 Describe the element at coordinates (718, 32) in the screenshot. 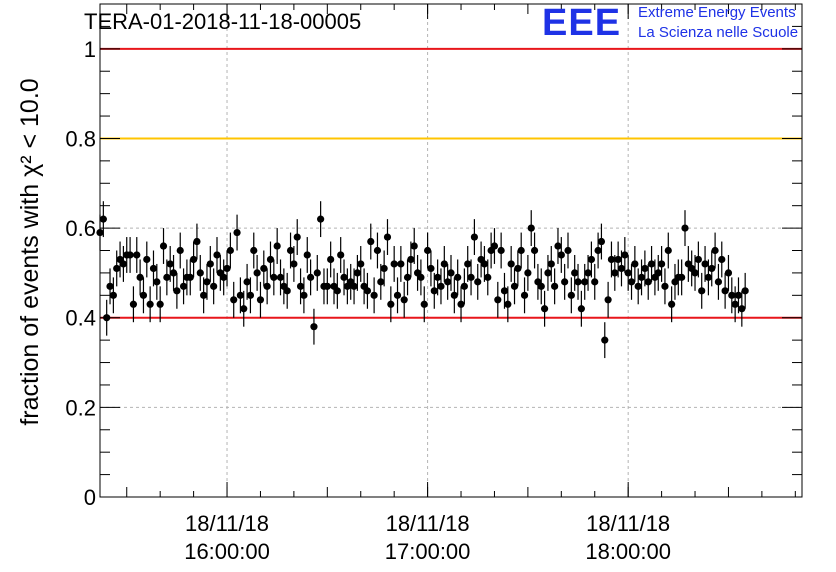

I see `logo-text-line2: La Scienza nelle Scuole` at that location.